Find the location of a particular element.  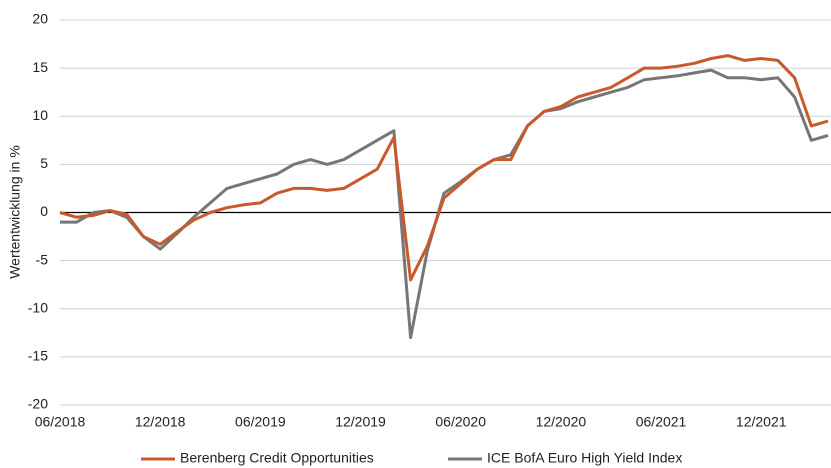

x-tick-label: 06/2019 is located at coordinates (260, 422).